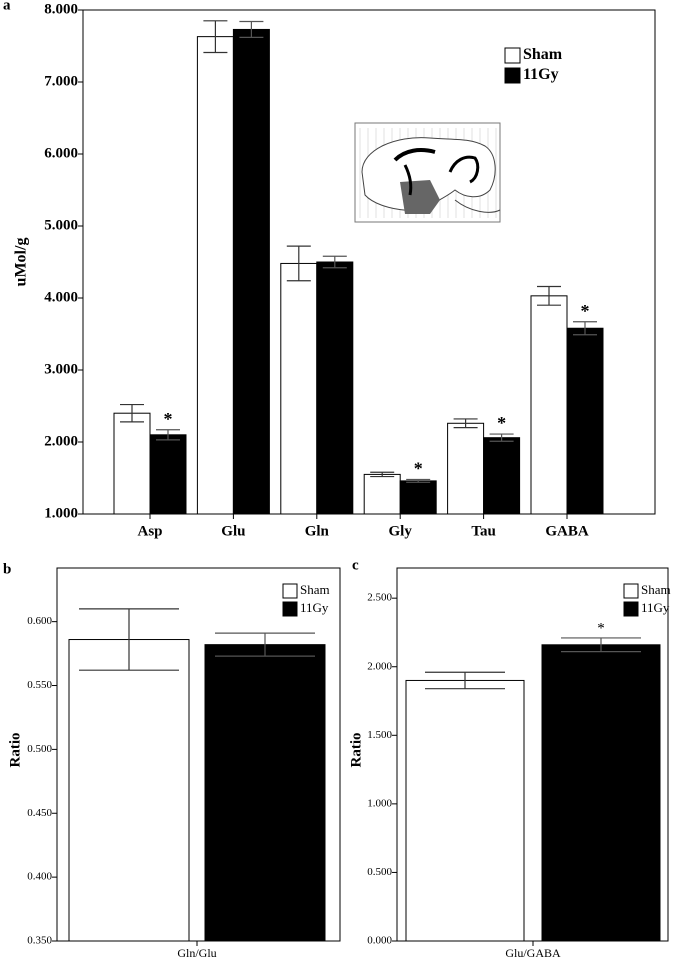 The height and width of the screenshot is (963, 685). What do you see at coordinates (39, 621) in the screenshot?
I see `y-tick-label: 0.600` at bounding box center [39, 621].